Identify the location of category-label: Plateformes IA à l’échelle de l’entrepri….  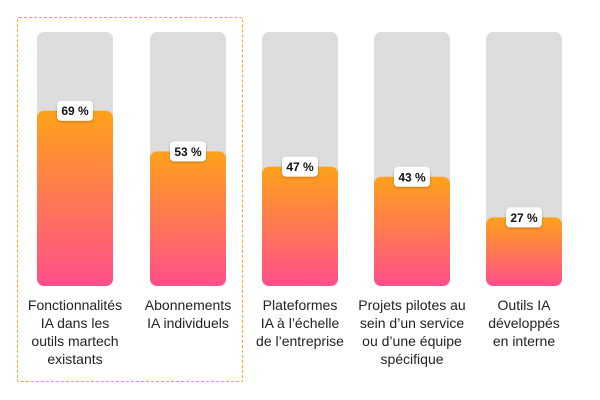
(300, 323).